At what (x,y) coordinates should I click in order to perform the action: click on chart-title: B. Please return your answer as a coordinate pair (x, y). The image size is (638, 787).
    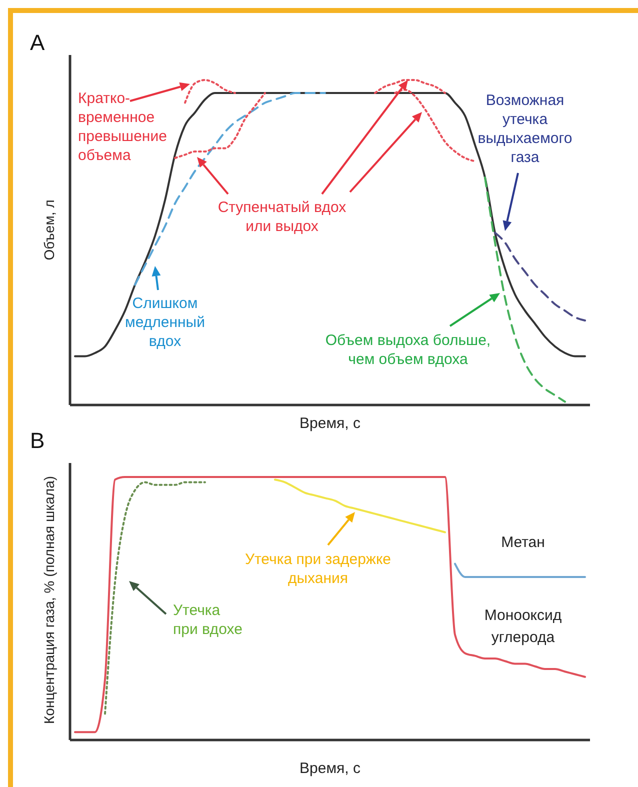
    Looking at the image, I should click on (37, 440).